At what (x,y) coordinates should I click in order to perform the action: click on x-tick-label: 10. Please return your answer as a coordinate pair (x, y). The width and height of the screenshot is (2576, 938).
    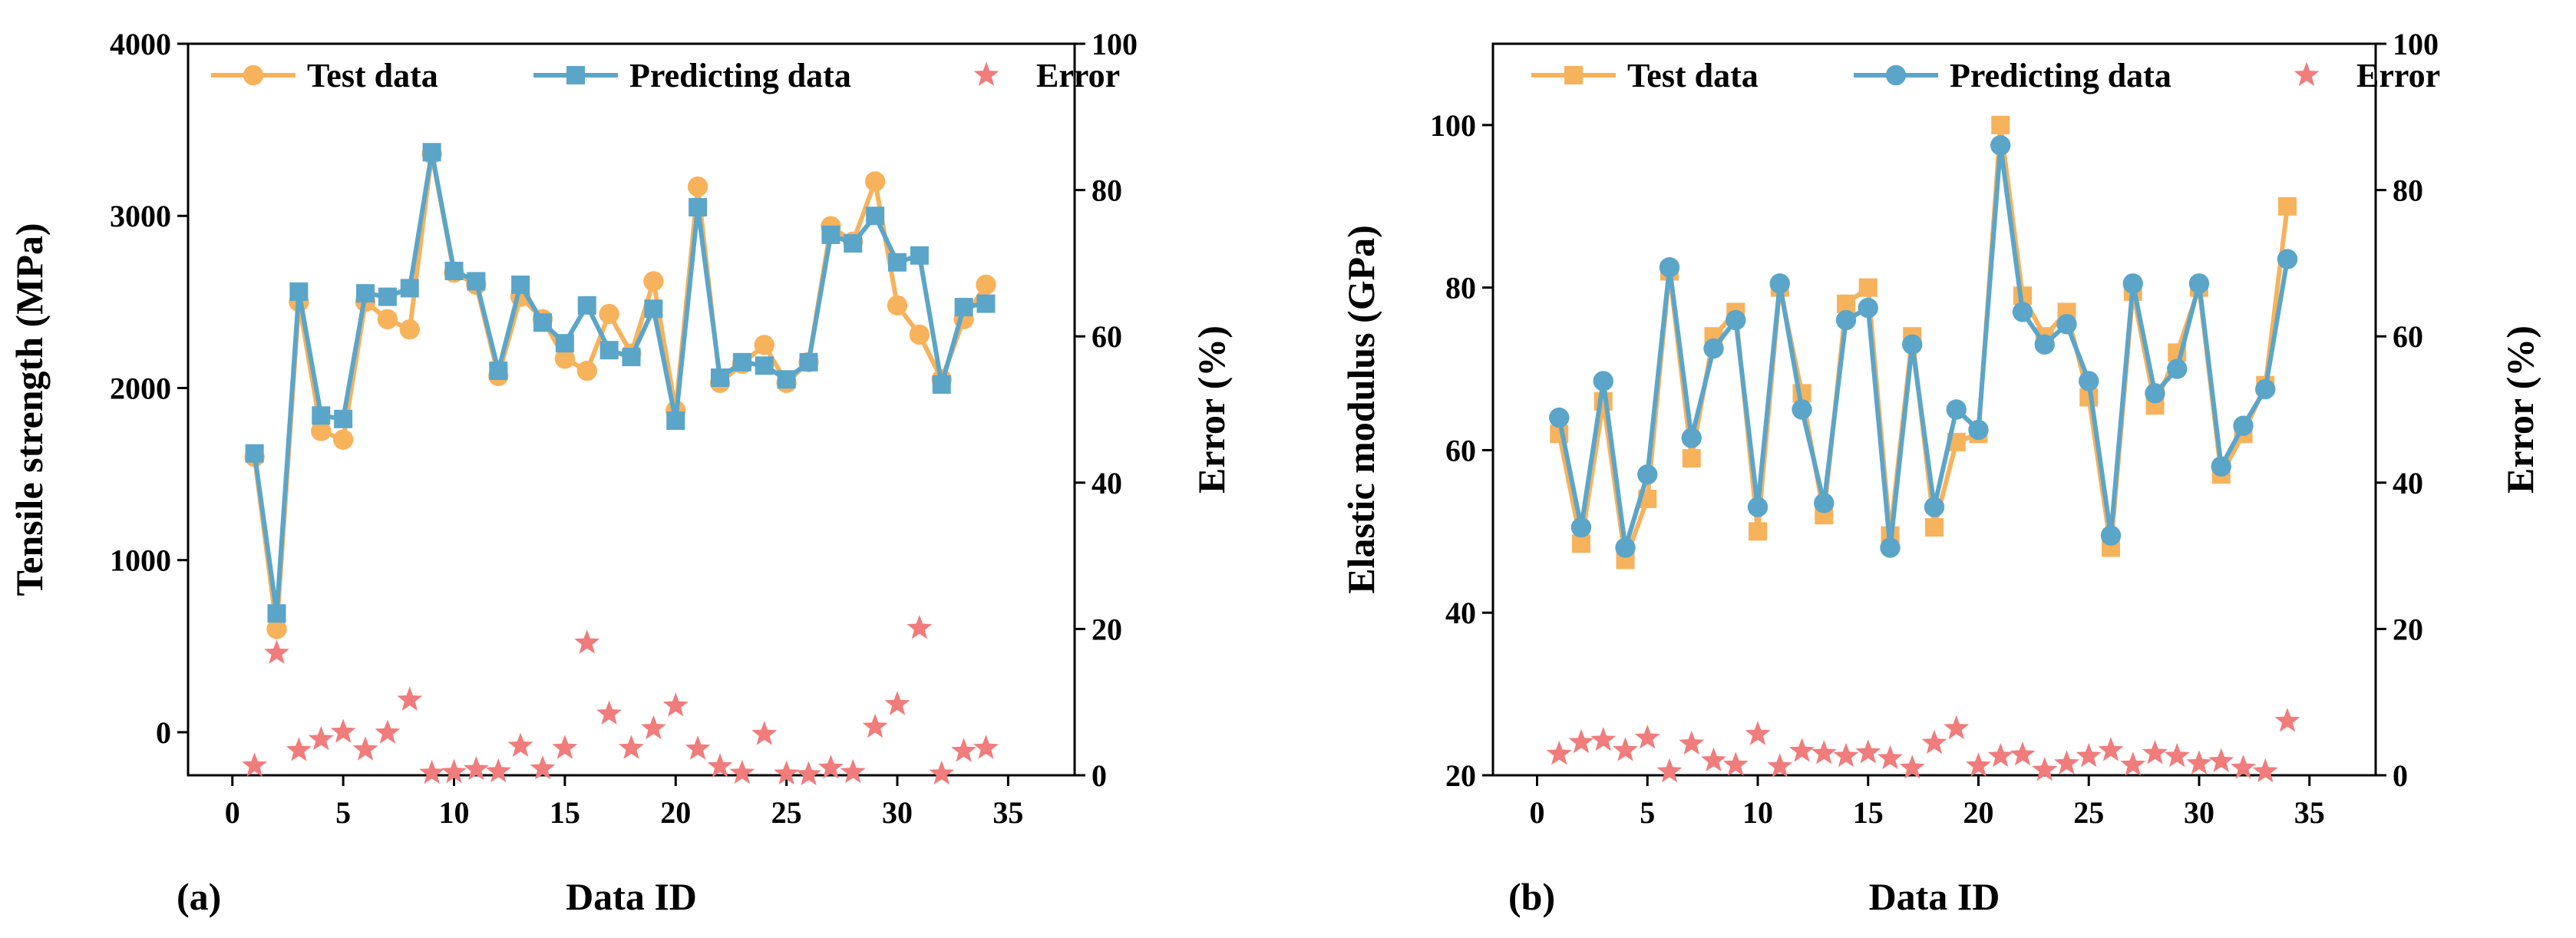
    Looking at the image, I should click on (454, 812).